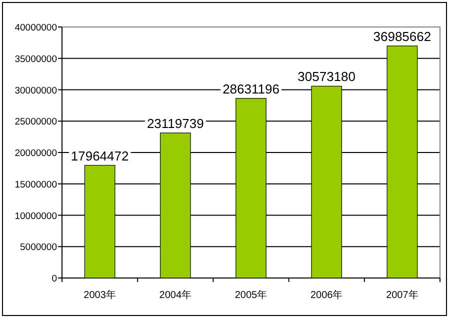 This screenshot has width=450, height=320. What do you see at coordinates (327, 76) in the screenshot?
I see `data-label: 30573180` at bounding box center [327, 76].